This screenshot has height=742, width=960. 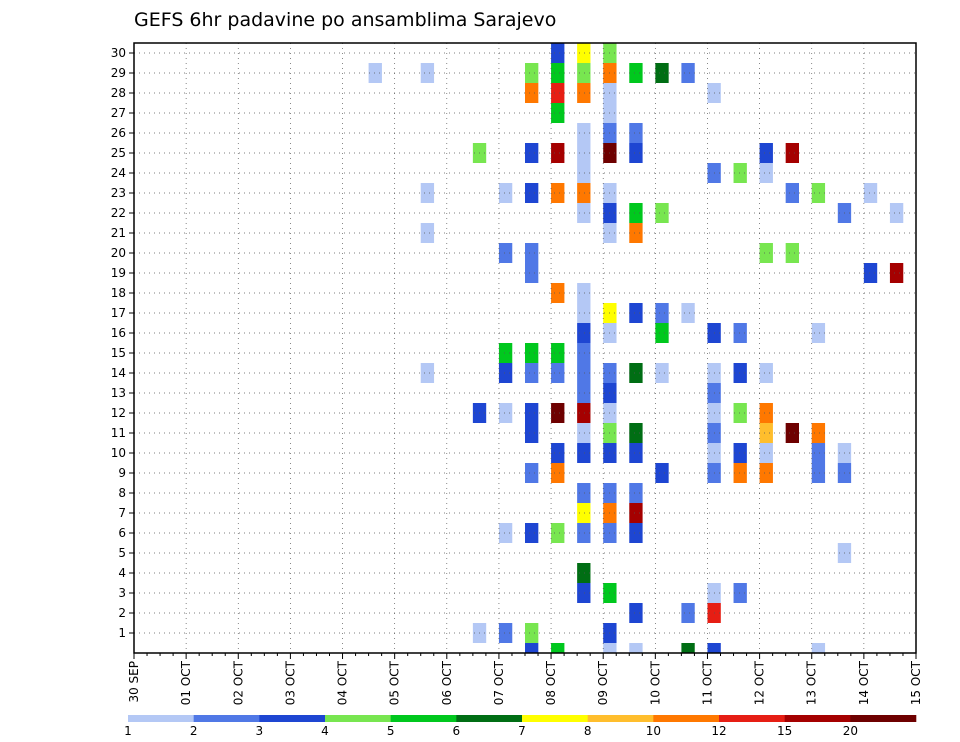 What do you see at coordinates (588, 731) in the screenshot?
I see `colorbar-label: 8` at bounding box center [588, 731].